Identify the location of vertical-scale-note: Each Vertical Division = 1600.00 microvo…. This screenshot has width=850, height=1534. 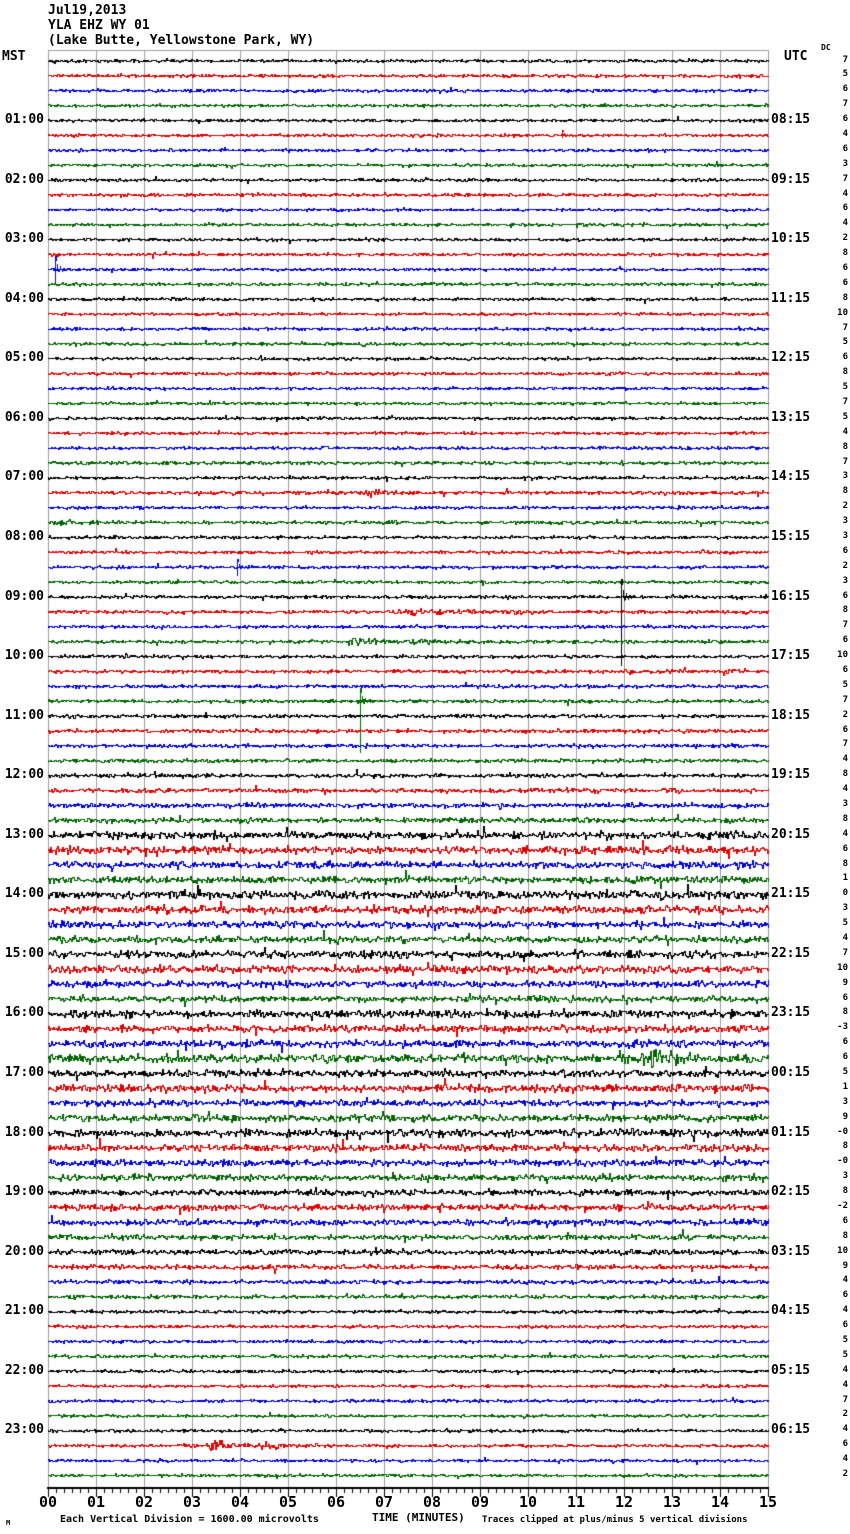
(189, 1519).